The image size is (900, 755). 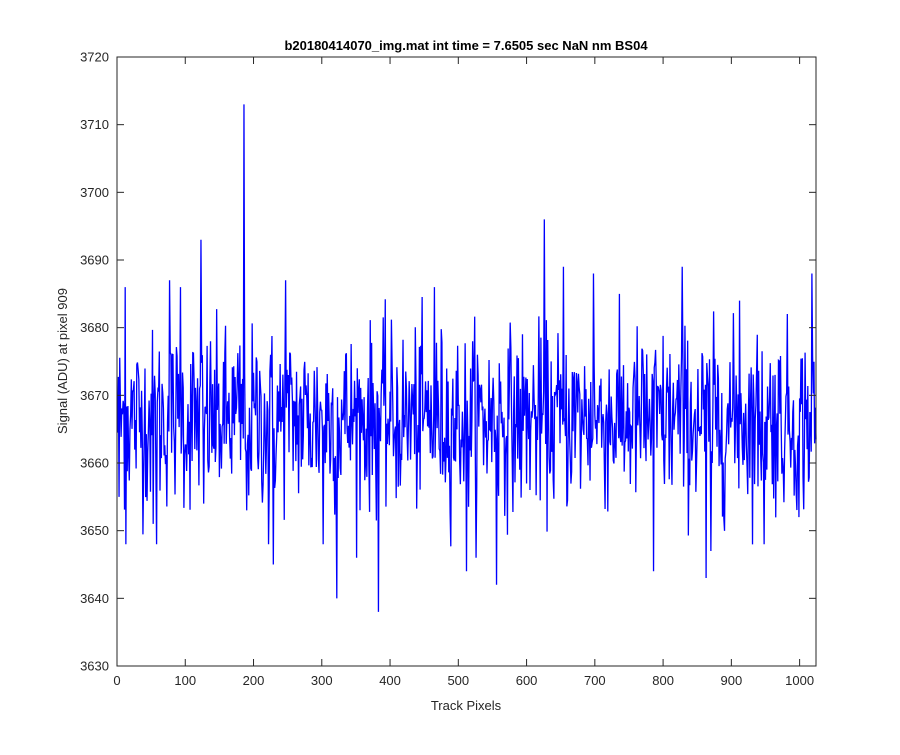 What do you see at coordinates (799, 680) in the screenshot?
I see `x-tick-label: 1000` at bounding box center [799, 680].